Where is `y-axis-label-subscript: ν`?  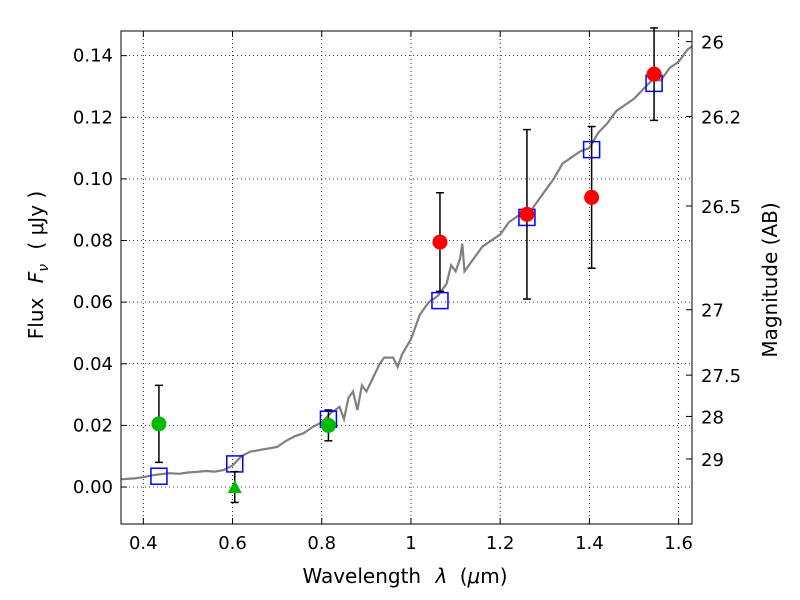
y-axis-label-subscript: ν is located at coordinates (44, 268).